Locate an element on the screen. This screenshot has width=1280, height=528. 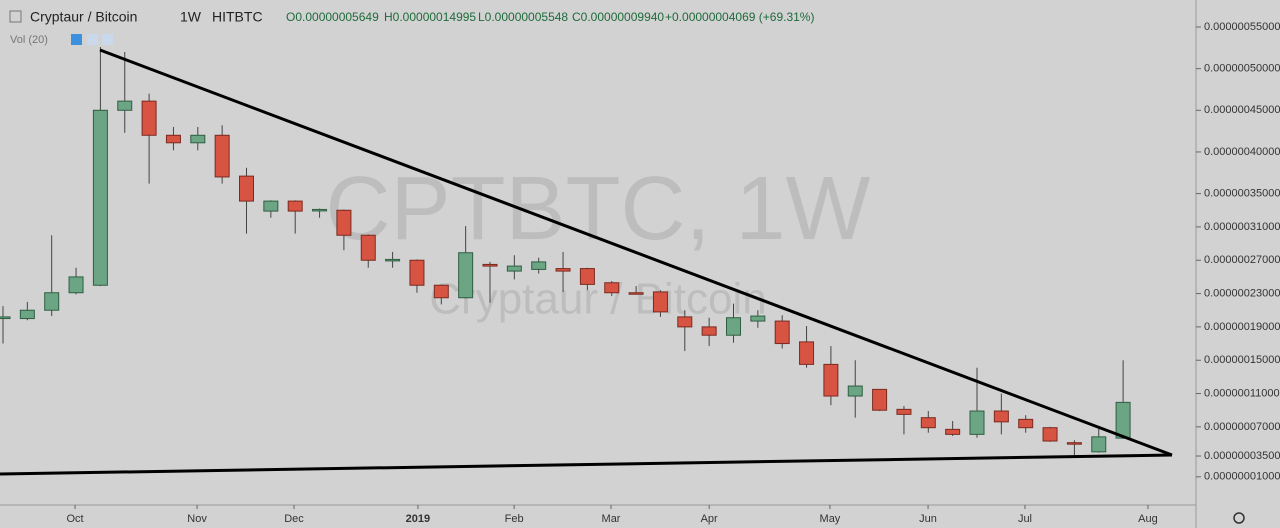
x-tick-label: Nov is located at coordinates (197, 519).